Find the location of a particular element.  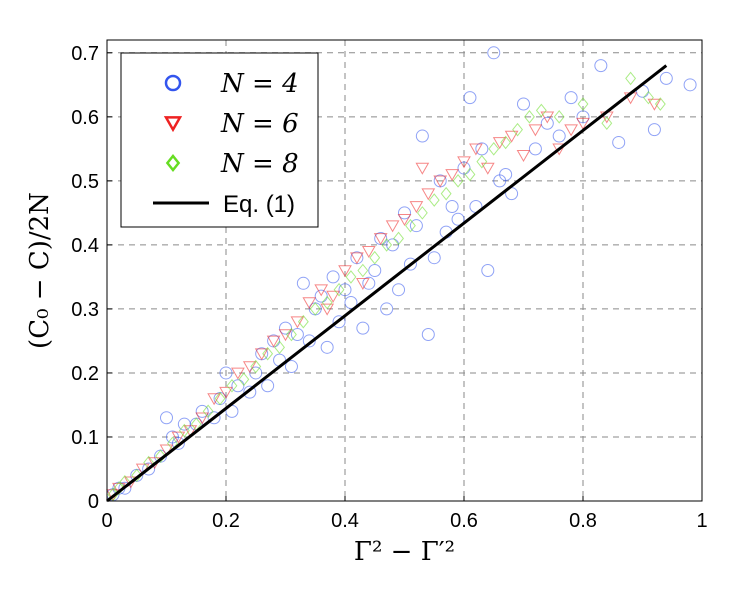

x-tick-label: 0.8 is located at coordinates (583, 521).